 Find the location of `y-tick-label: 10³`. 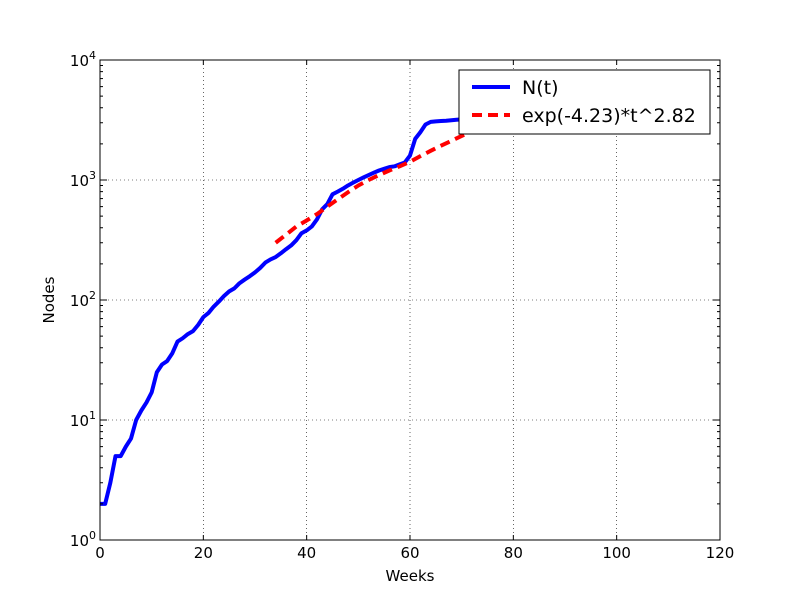

y-tick-label: 10³ is located at coordinates (83, 179).